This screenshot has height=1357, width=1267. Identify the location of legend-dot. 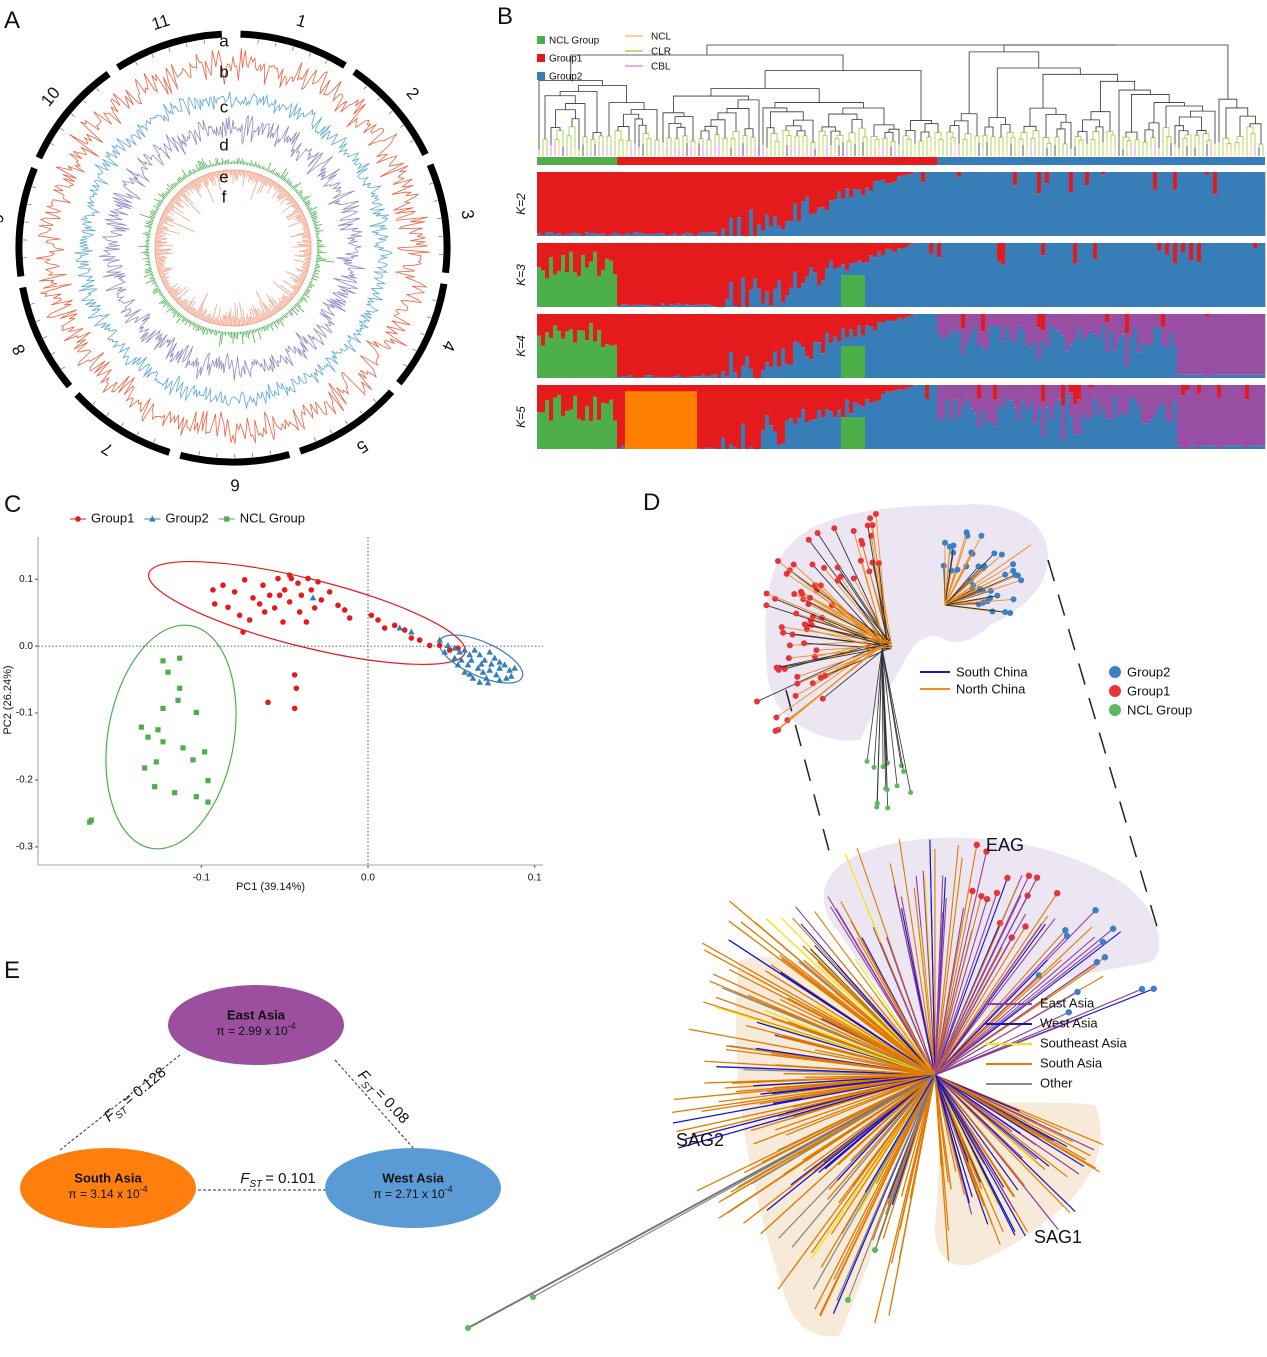
(1115, 691).